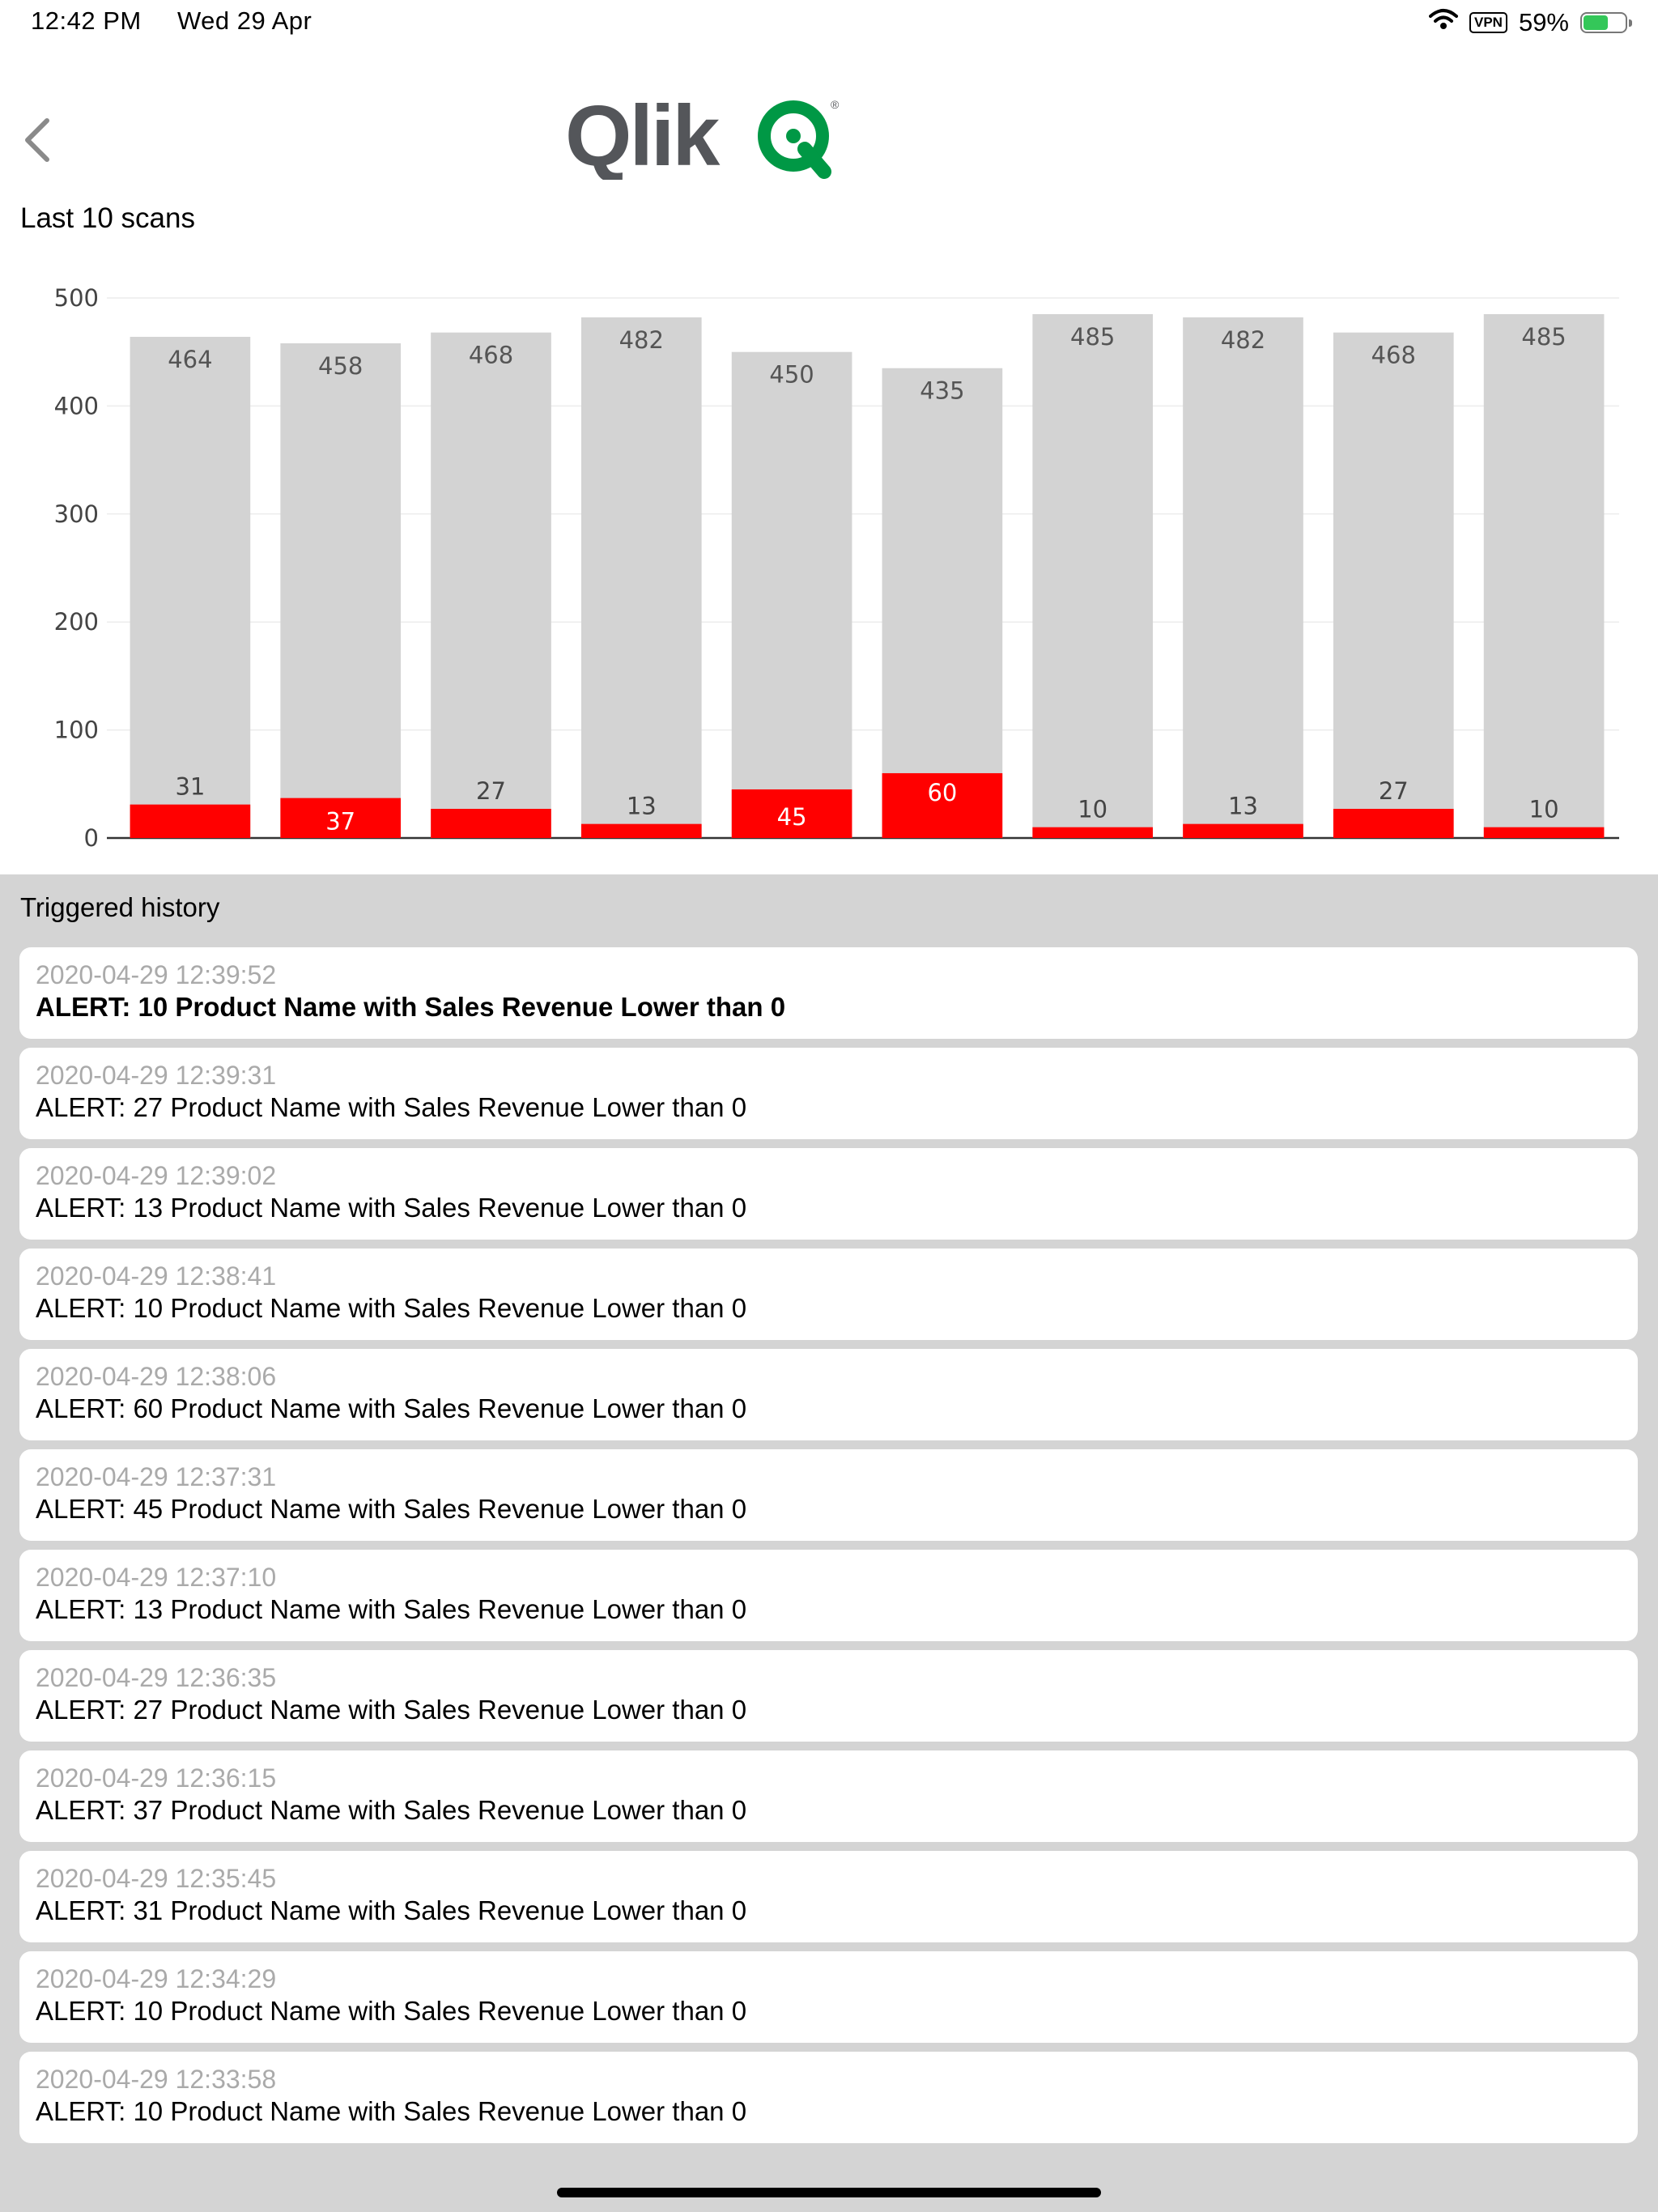  Describe the element at coordinates (76, 731) in the screenshot. I see `y-tick-label: 100` at that location.